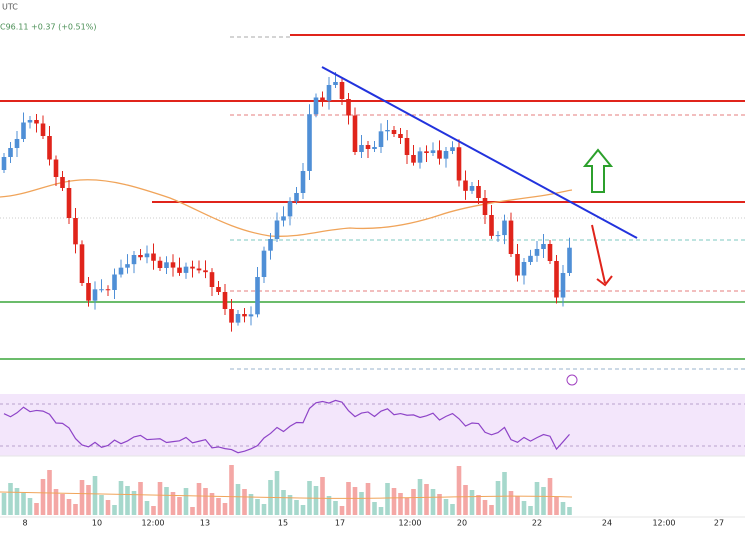  What do you see at coordinates (409, 523) in the screenshot?
I see `x-axis-label: 12:00` at bounding box center [409, 523].